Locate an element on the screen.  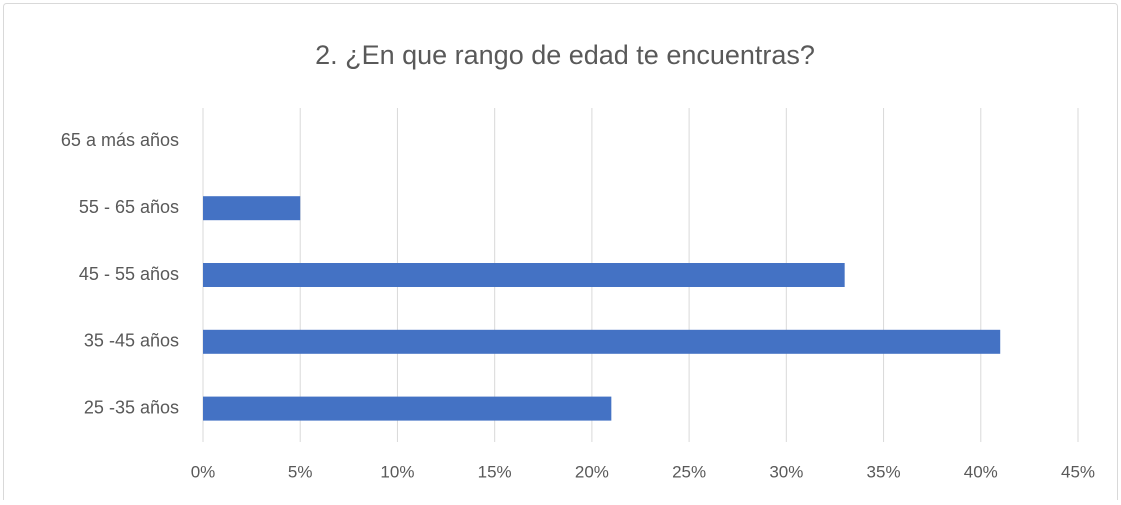
x-tick-label: 5% is located at coordinates (300, 471).